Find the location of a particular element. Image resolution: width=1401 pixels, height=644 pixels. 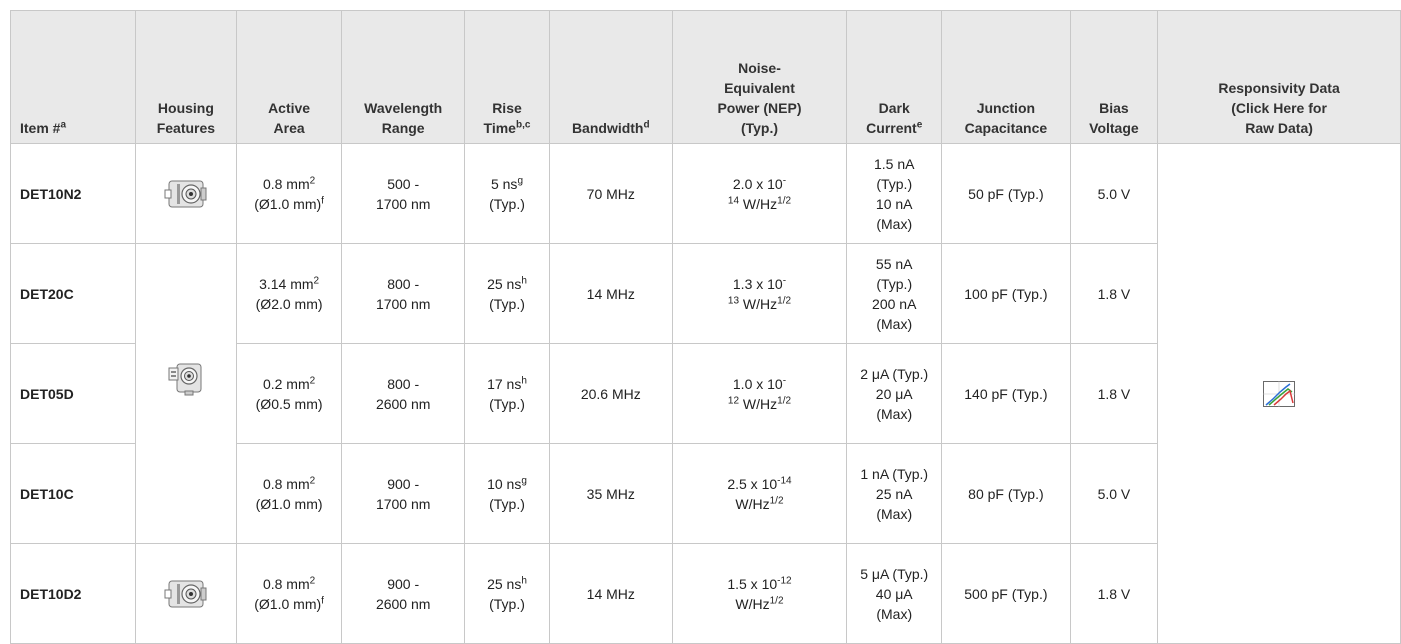

header-nep-line4: (Typ.) is located at coordinates (759, 128).